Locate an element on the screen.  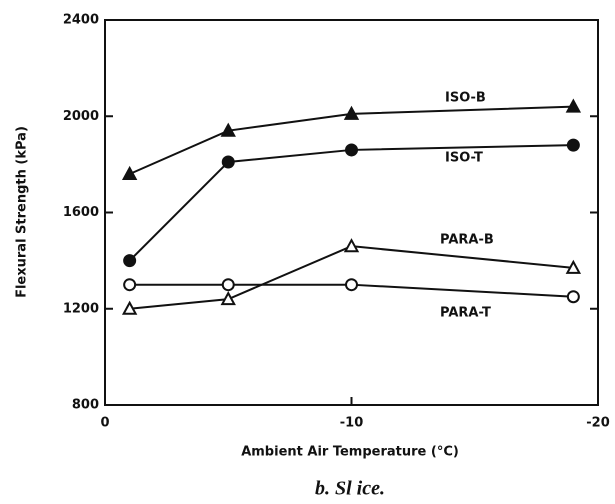
caption: b. Sl ice. is located at coordinates (350, 489).